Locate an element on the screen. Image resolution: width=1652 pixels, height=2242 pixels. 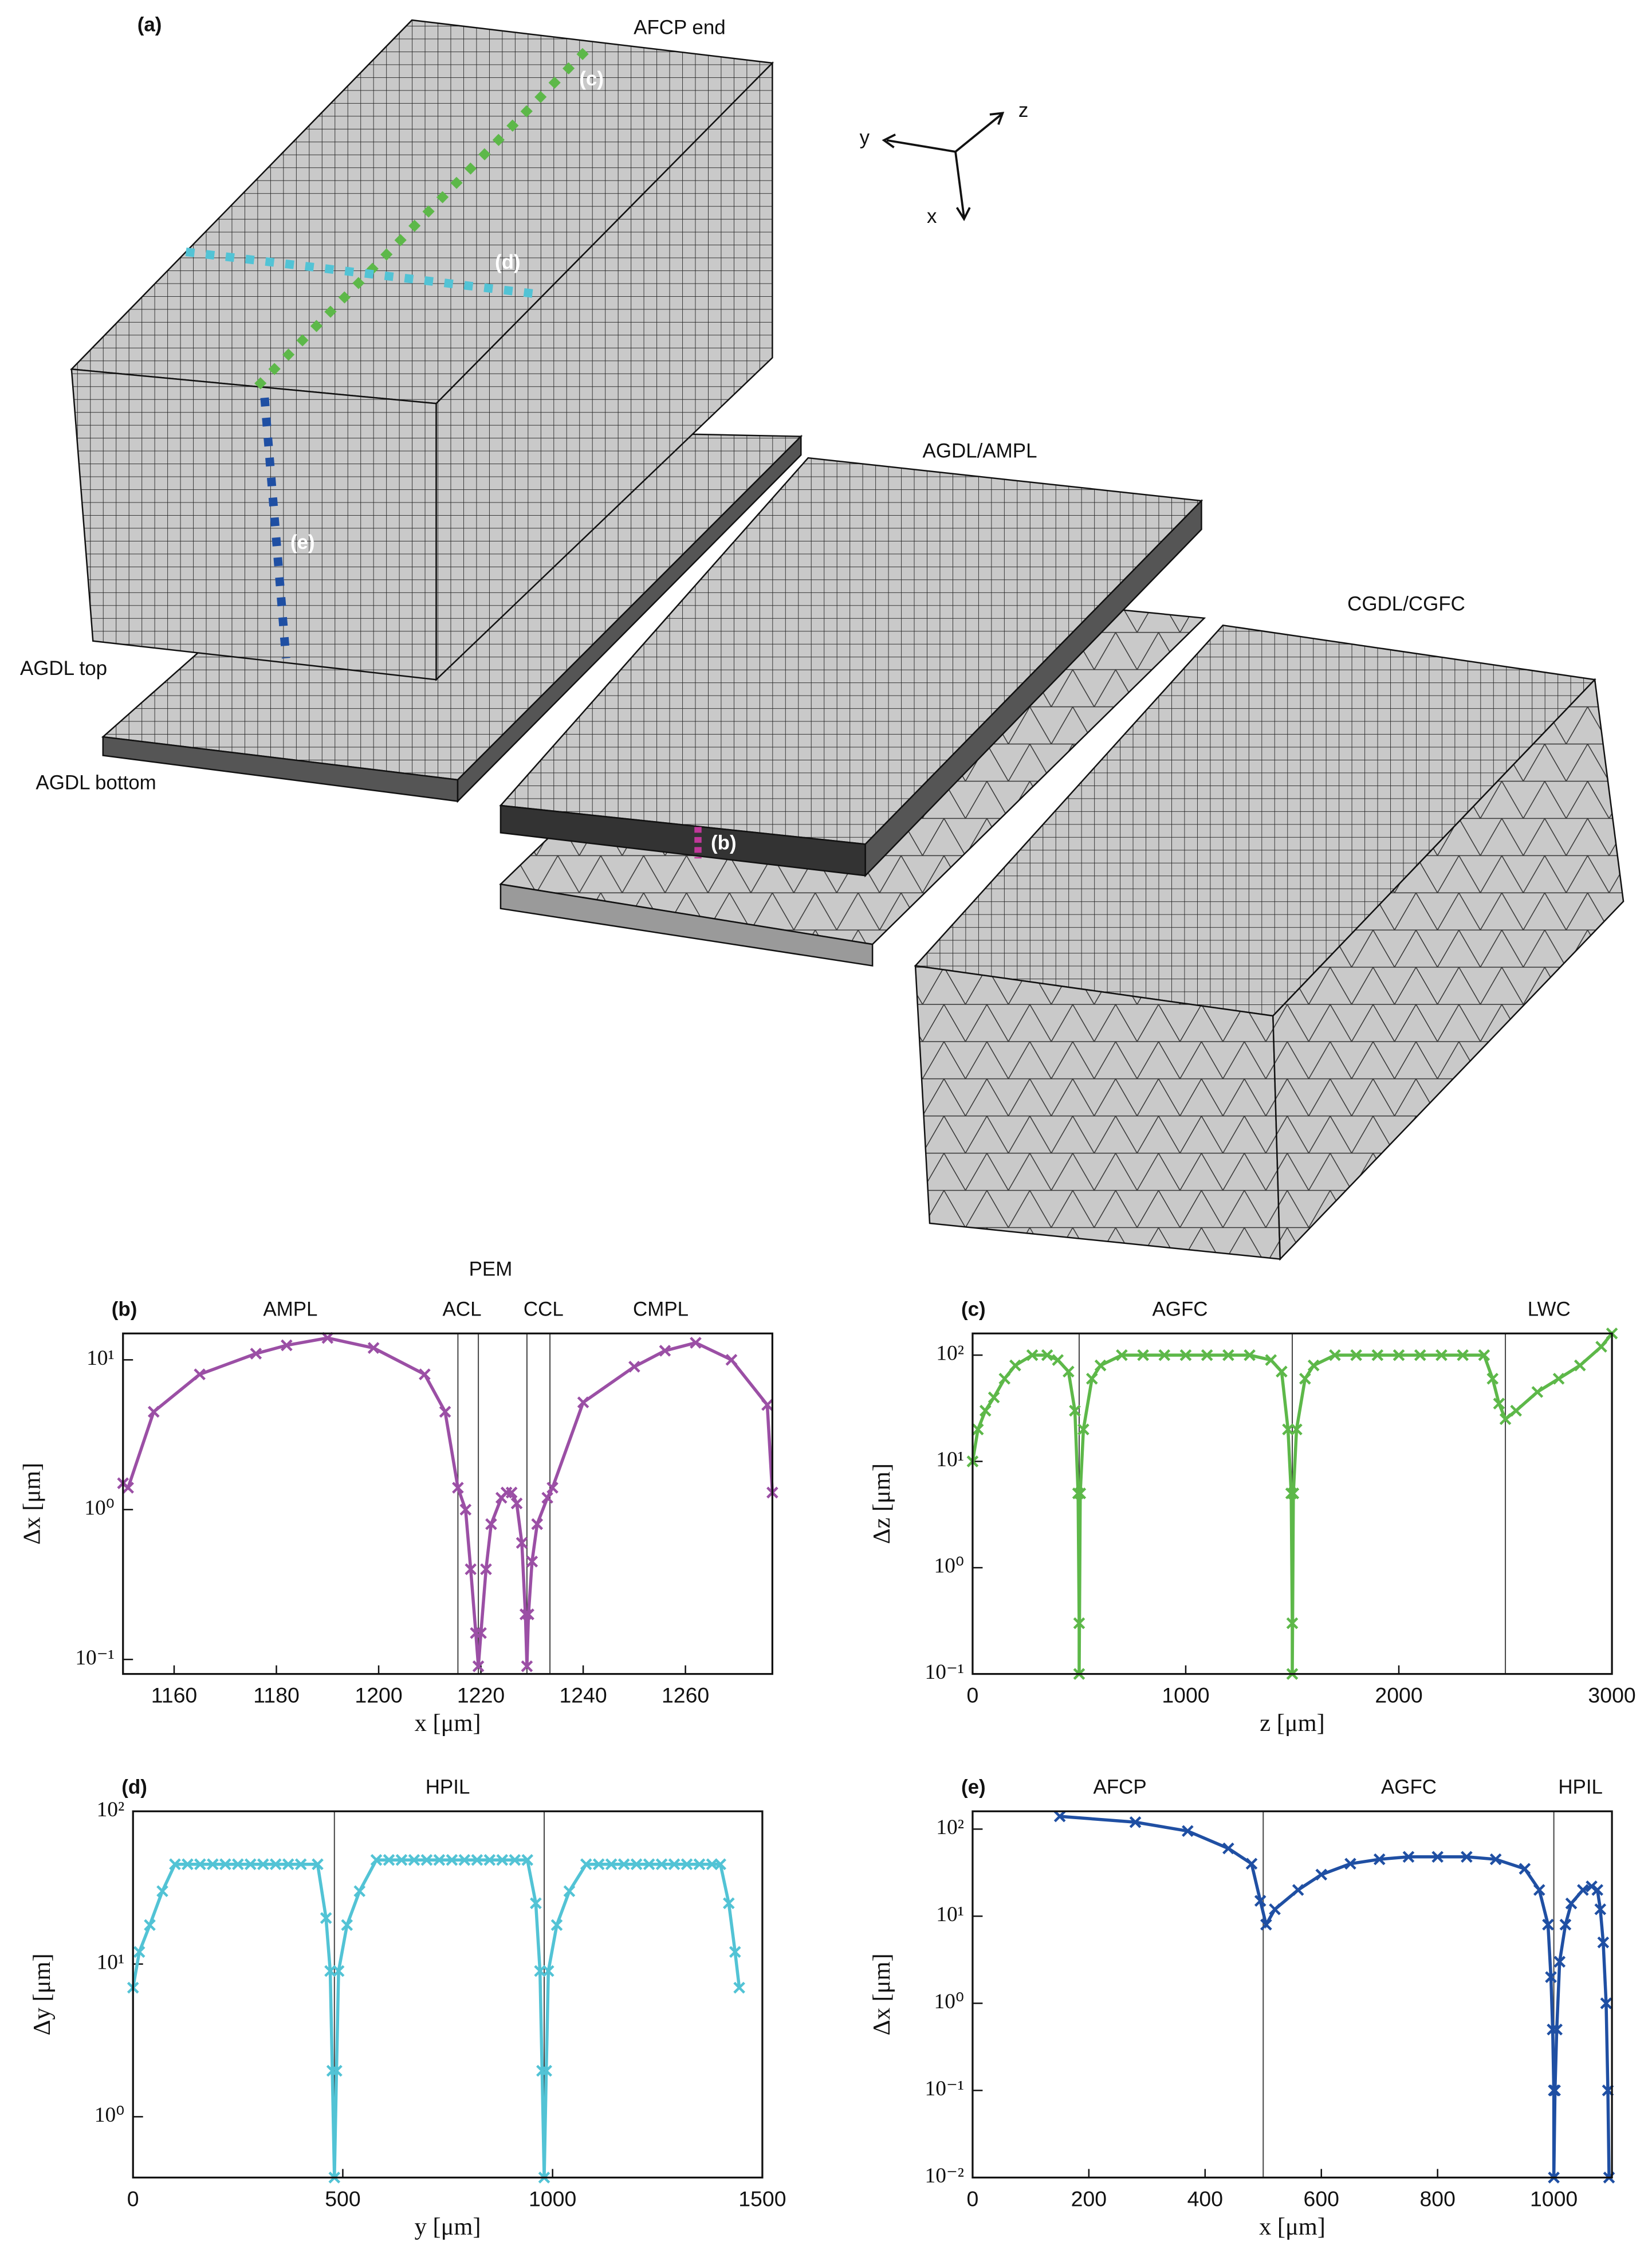
x-tick-label: 800 is located at coordinates (1437, 2198).